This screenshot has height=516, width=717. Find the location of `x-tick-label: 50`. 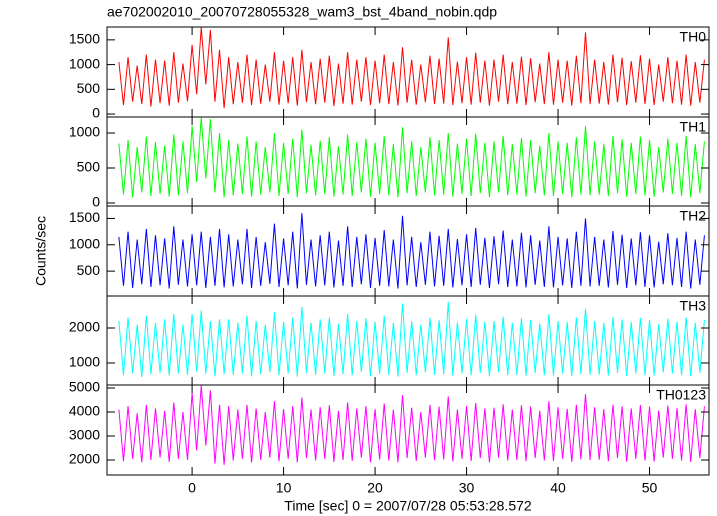

x-tick-label: 50 is located at coordinates (650, 488).